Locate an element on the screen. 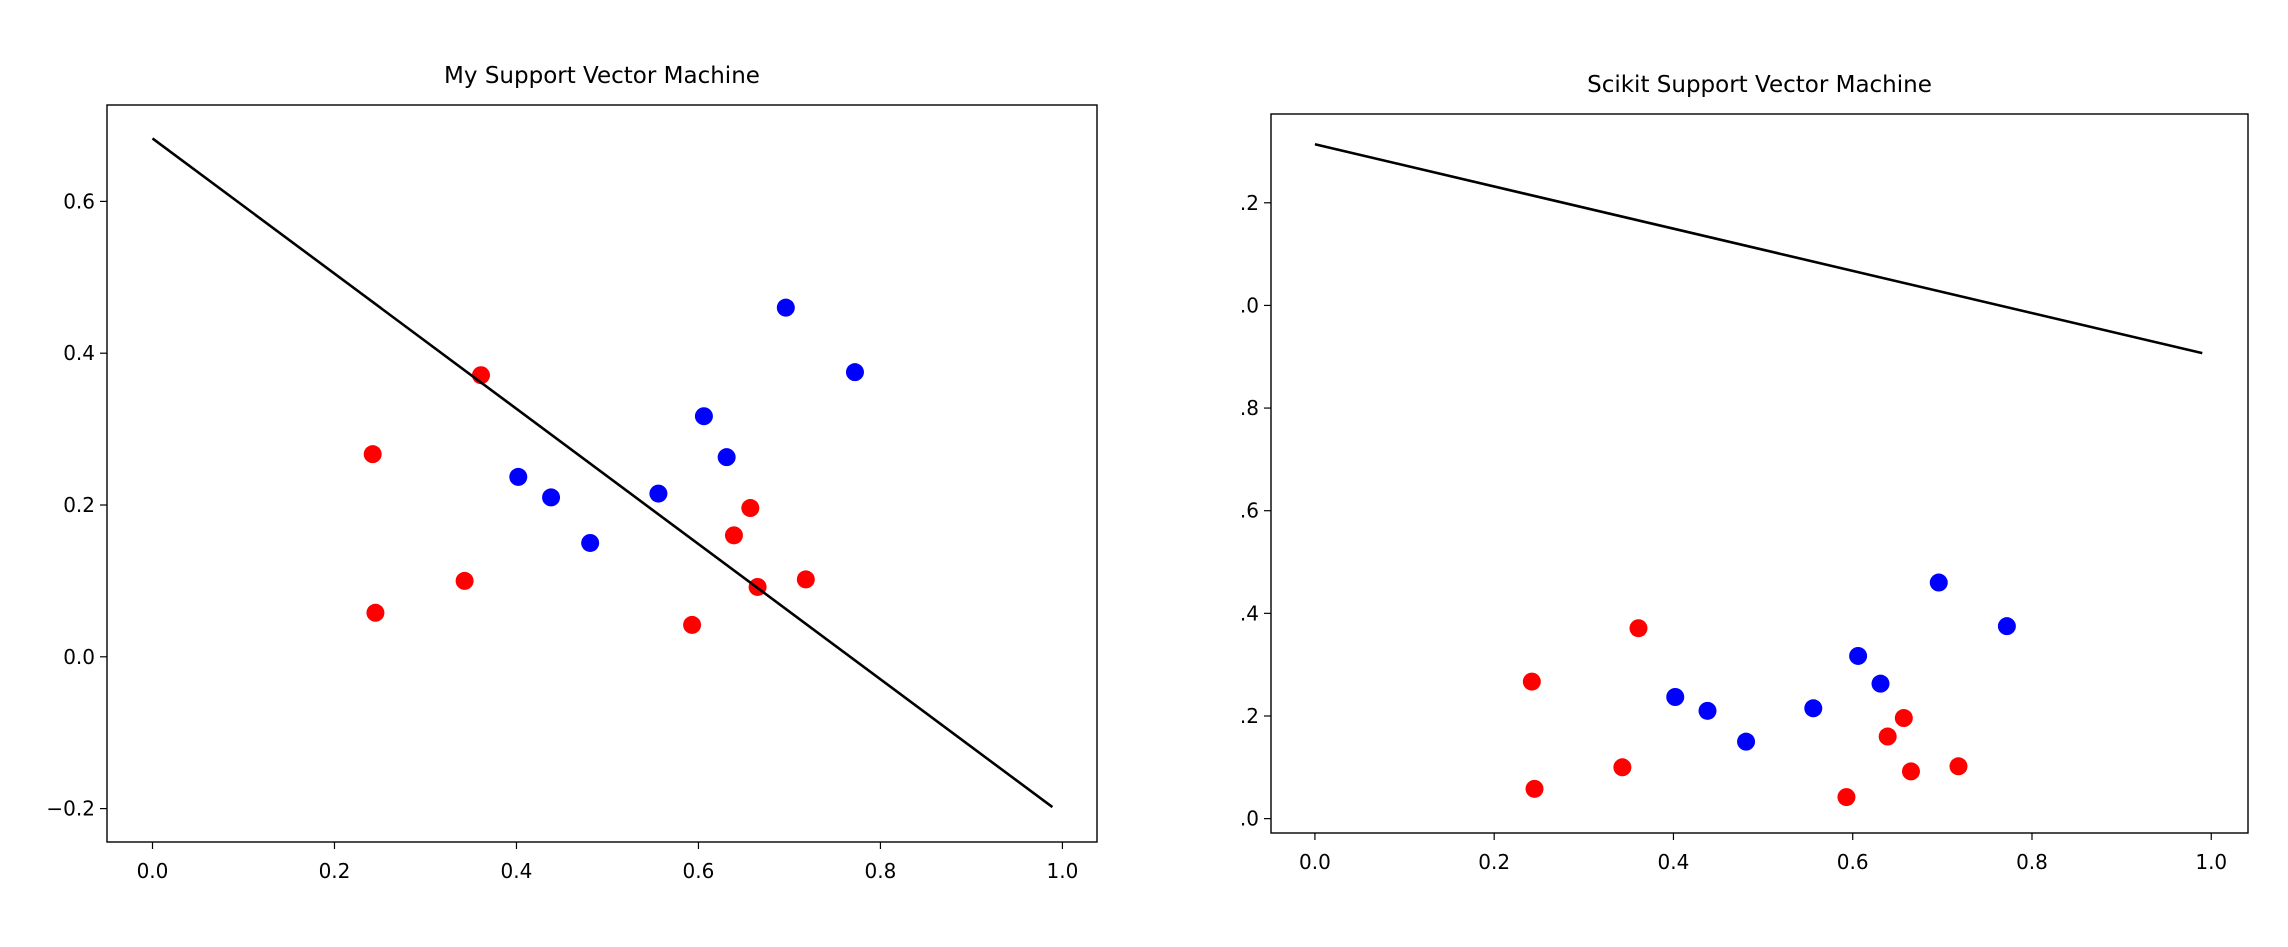 Image resolution: width=2288 pixels, height=947 pixels. y-tick-label: 0.6 is located at coordinates (79, 201).